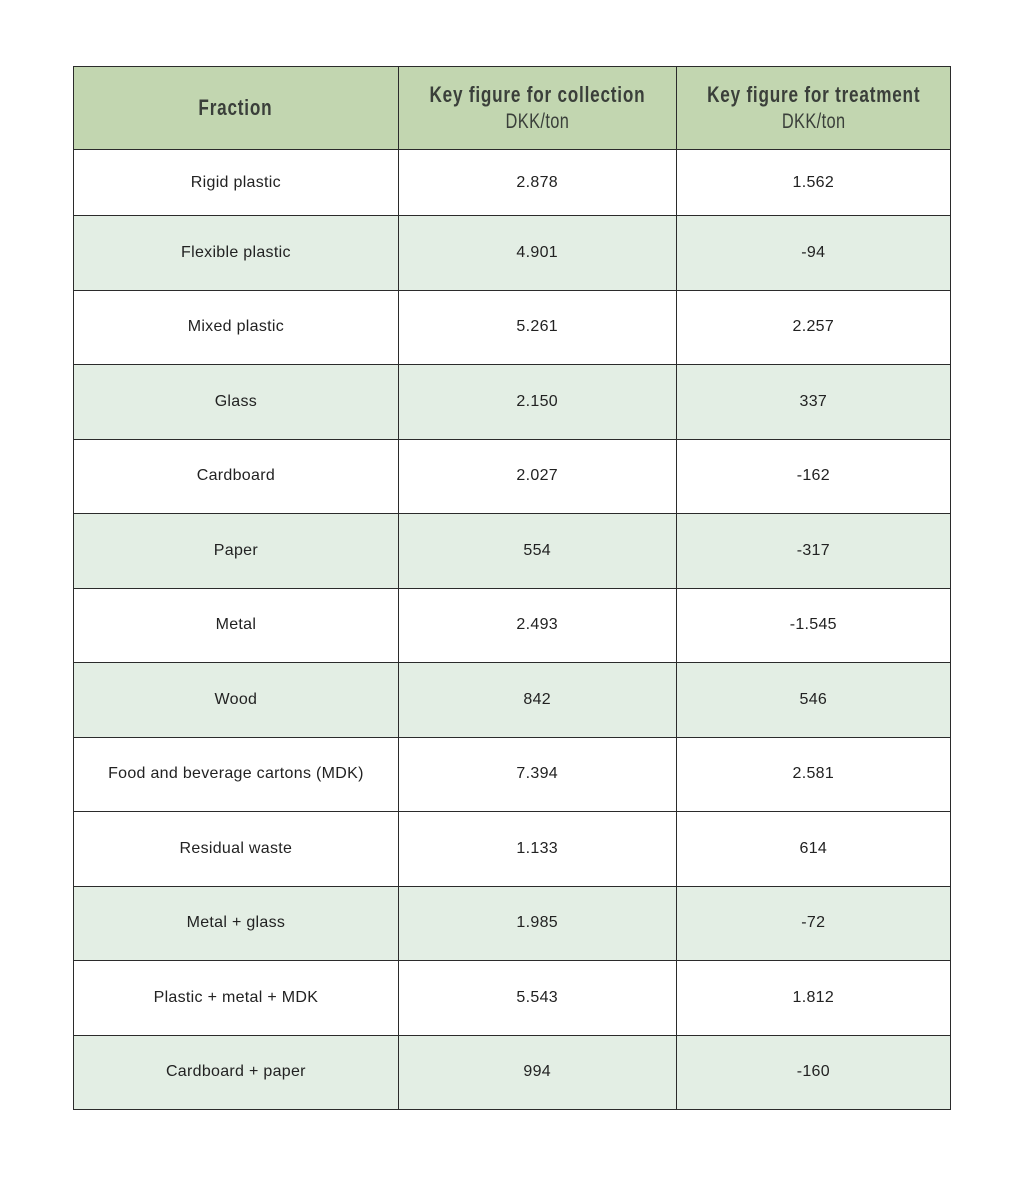 The width and height of the screenshot is (1024, 1187). I want to click on cell-fraction: Metal + glass, so click(236, 923).